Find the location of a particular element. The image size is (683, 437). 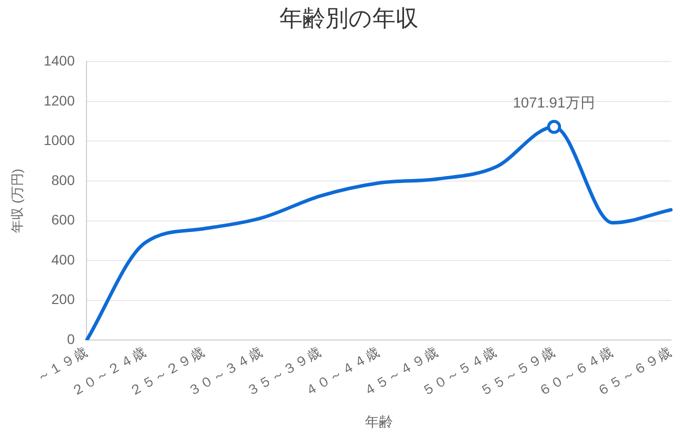

y-tick-label: 400 is located at coordinates (63, 259).